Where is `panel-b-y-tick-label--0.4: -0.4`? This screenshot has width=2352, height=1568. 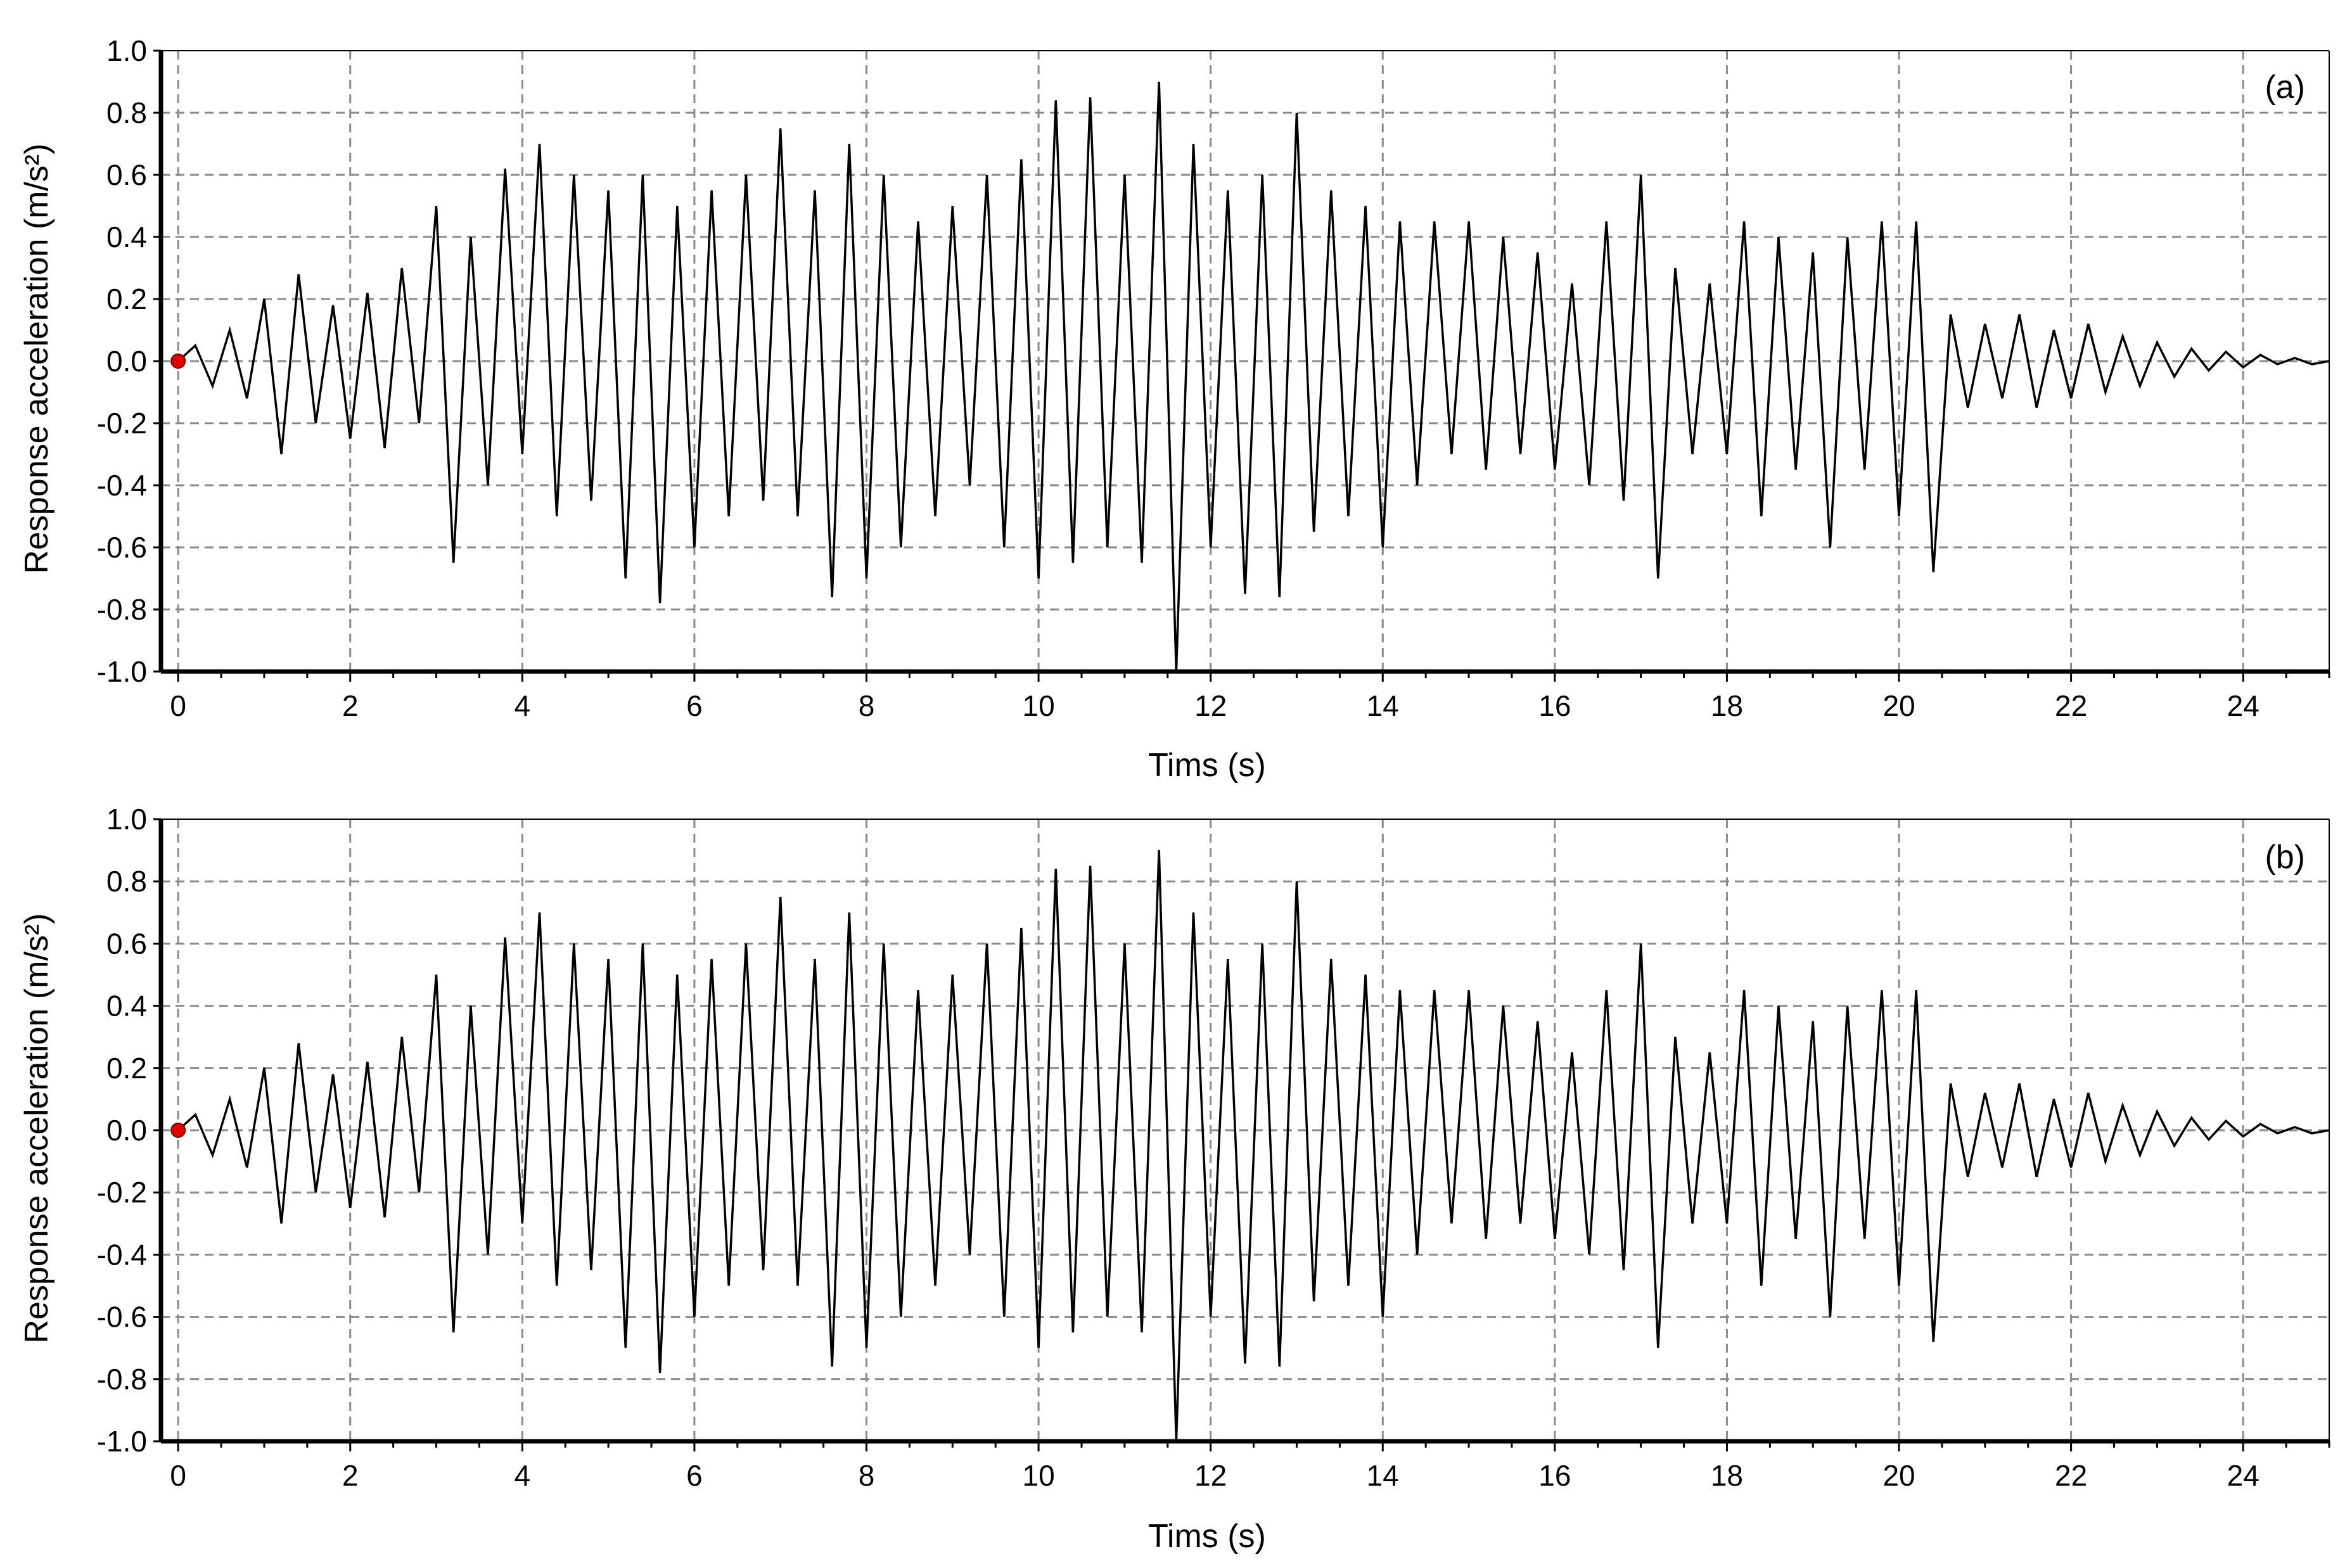
panel-b-y-tick-label--0.4: -0.4 is located at coordinates (122, 1254).